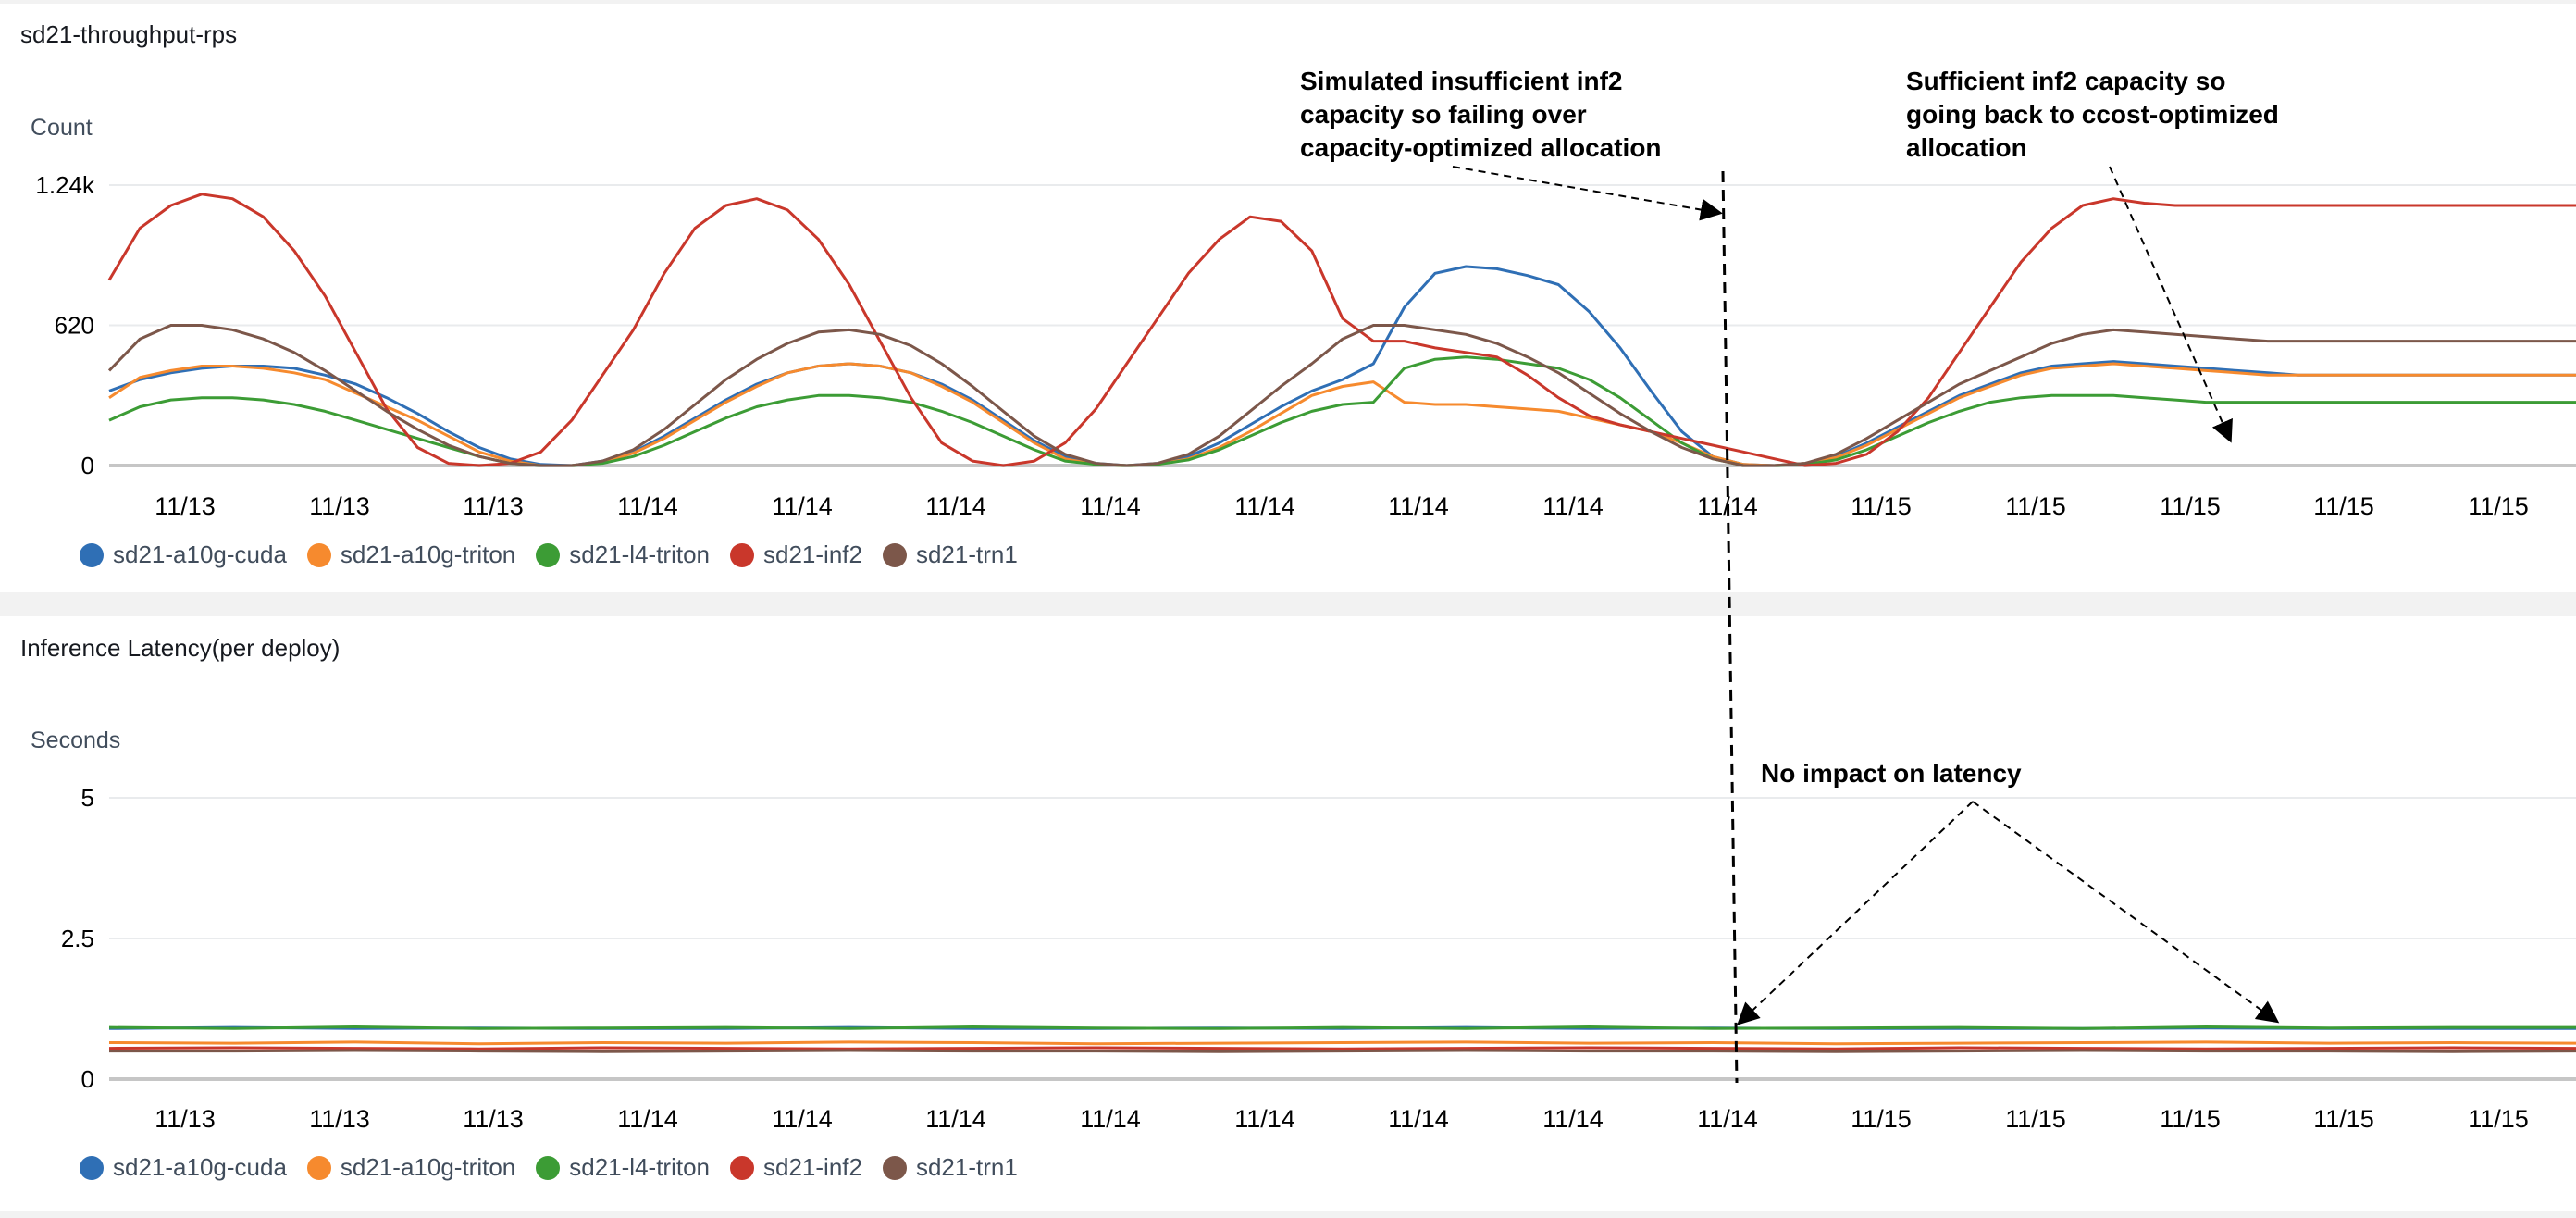 The height and width of the screenshot is (1218, 2576). What do you see at coordinates (65, 185) in the screenshot?
I see `y-tick-label: 1.24k` at bounding box center [65, 185].